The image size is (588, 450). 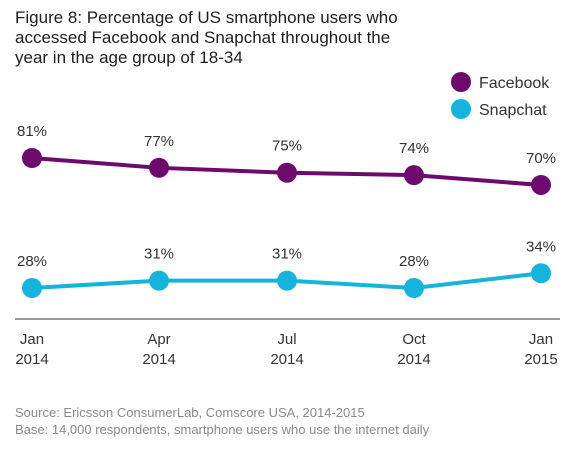 What do you see at coordinates (514, 83) in the screenshot?
I see `legend-label-facebook: Facebook` at bounding box center [514, 83].